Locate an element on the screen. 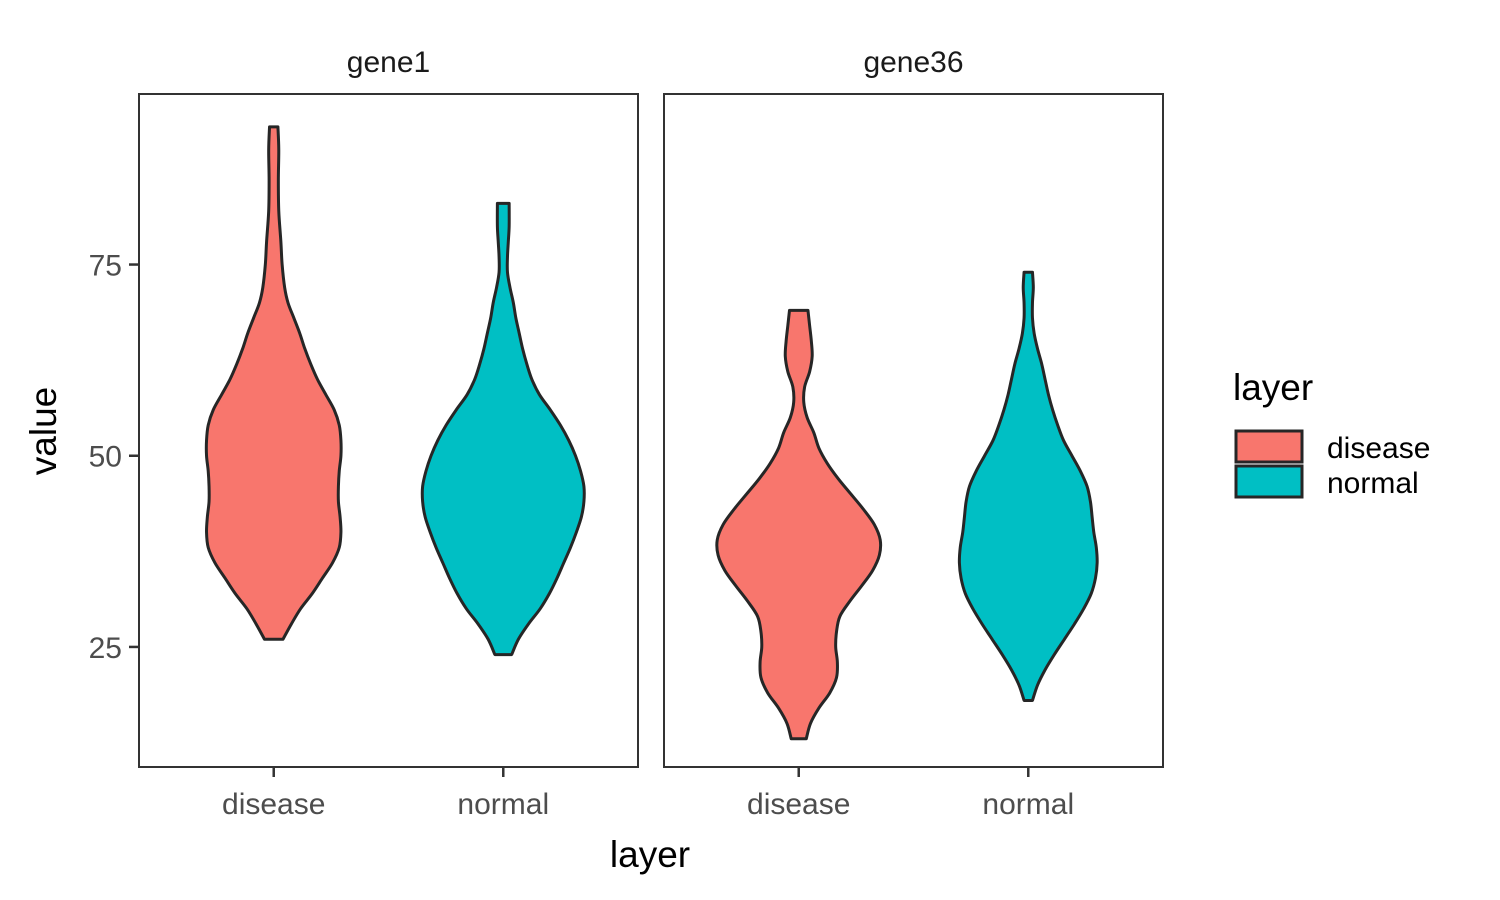 The image size is (1500, 900). y-axis: 25 50 75 is located at coordinates (114, 457).